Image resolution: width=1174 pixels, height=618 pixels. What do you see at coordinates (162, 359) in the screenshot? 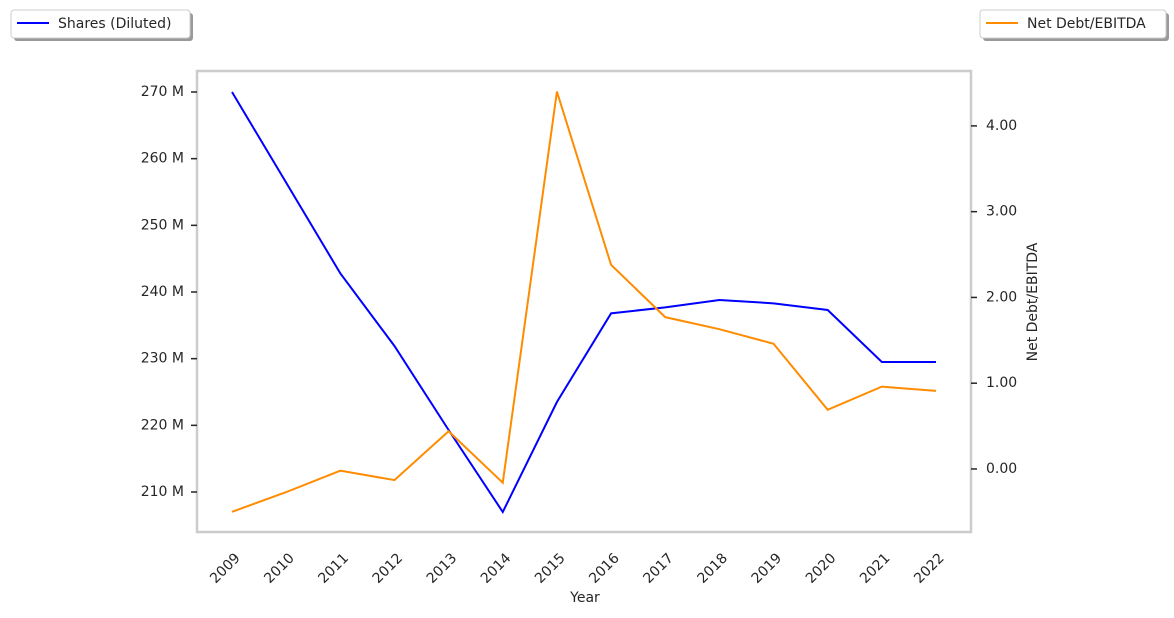
I see `y-tick-label: 230 M` at bounding box center [162, 359].